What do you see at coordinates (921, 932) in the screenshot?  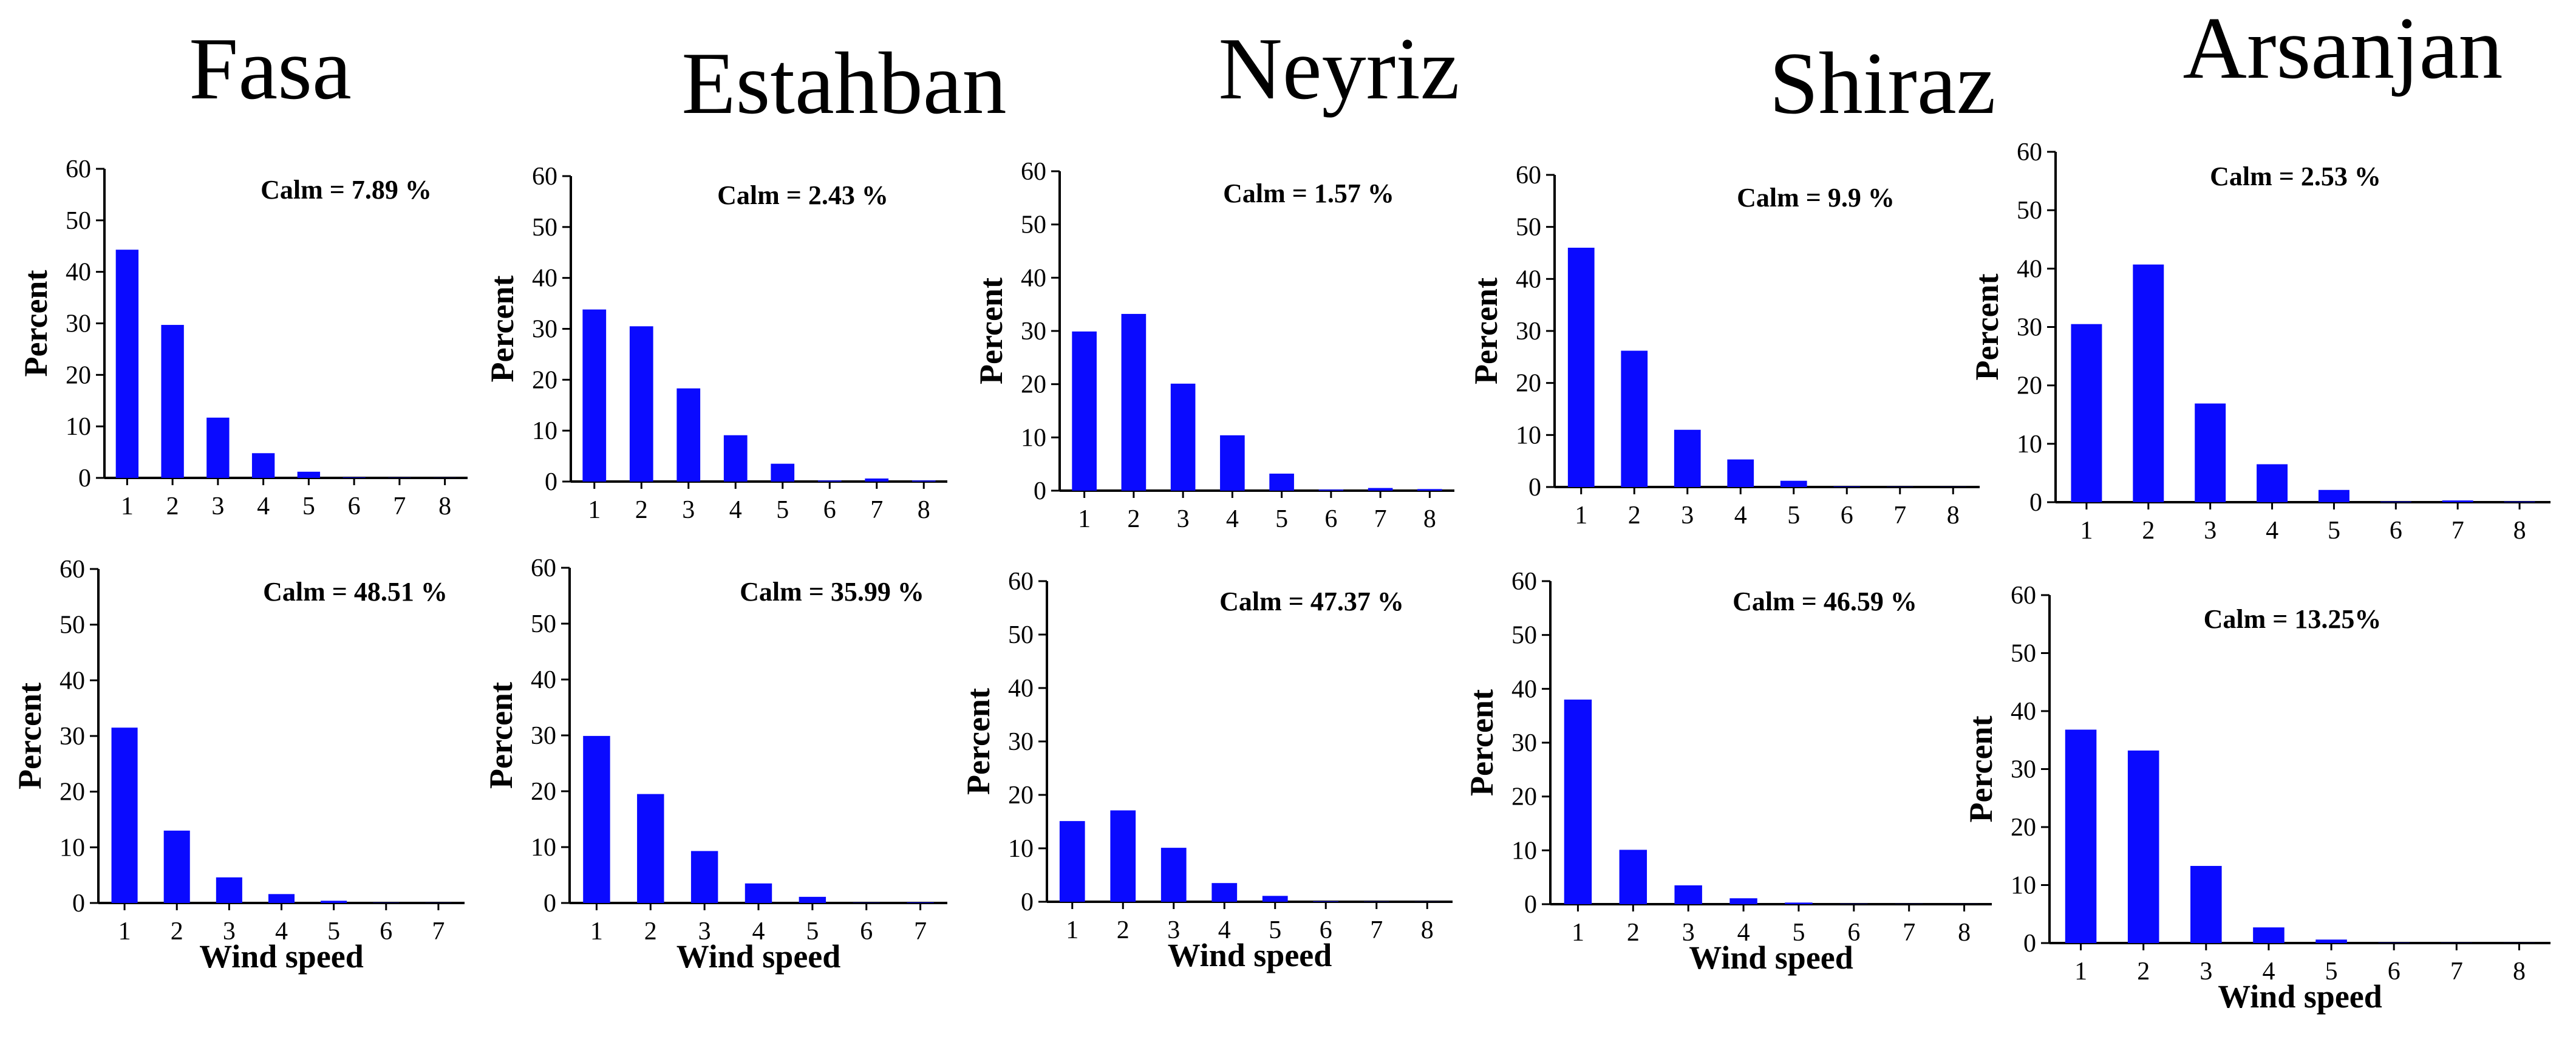 I see `chart-estahban-bottom-x-tick-label: 7` at bounding box center [921, 932].